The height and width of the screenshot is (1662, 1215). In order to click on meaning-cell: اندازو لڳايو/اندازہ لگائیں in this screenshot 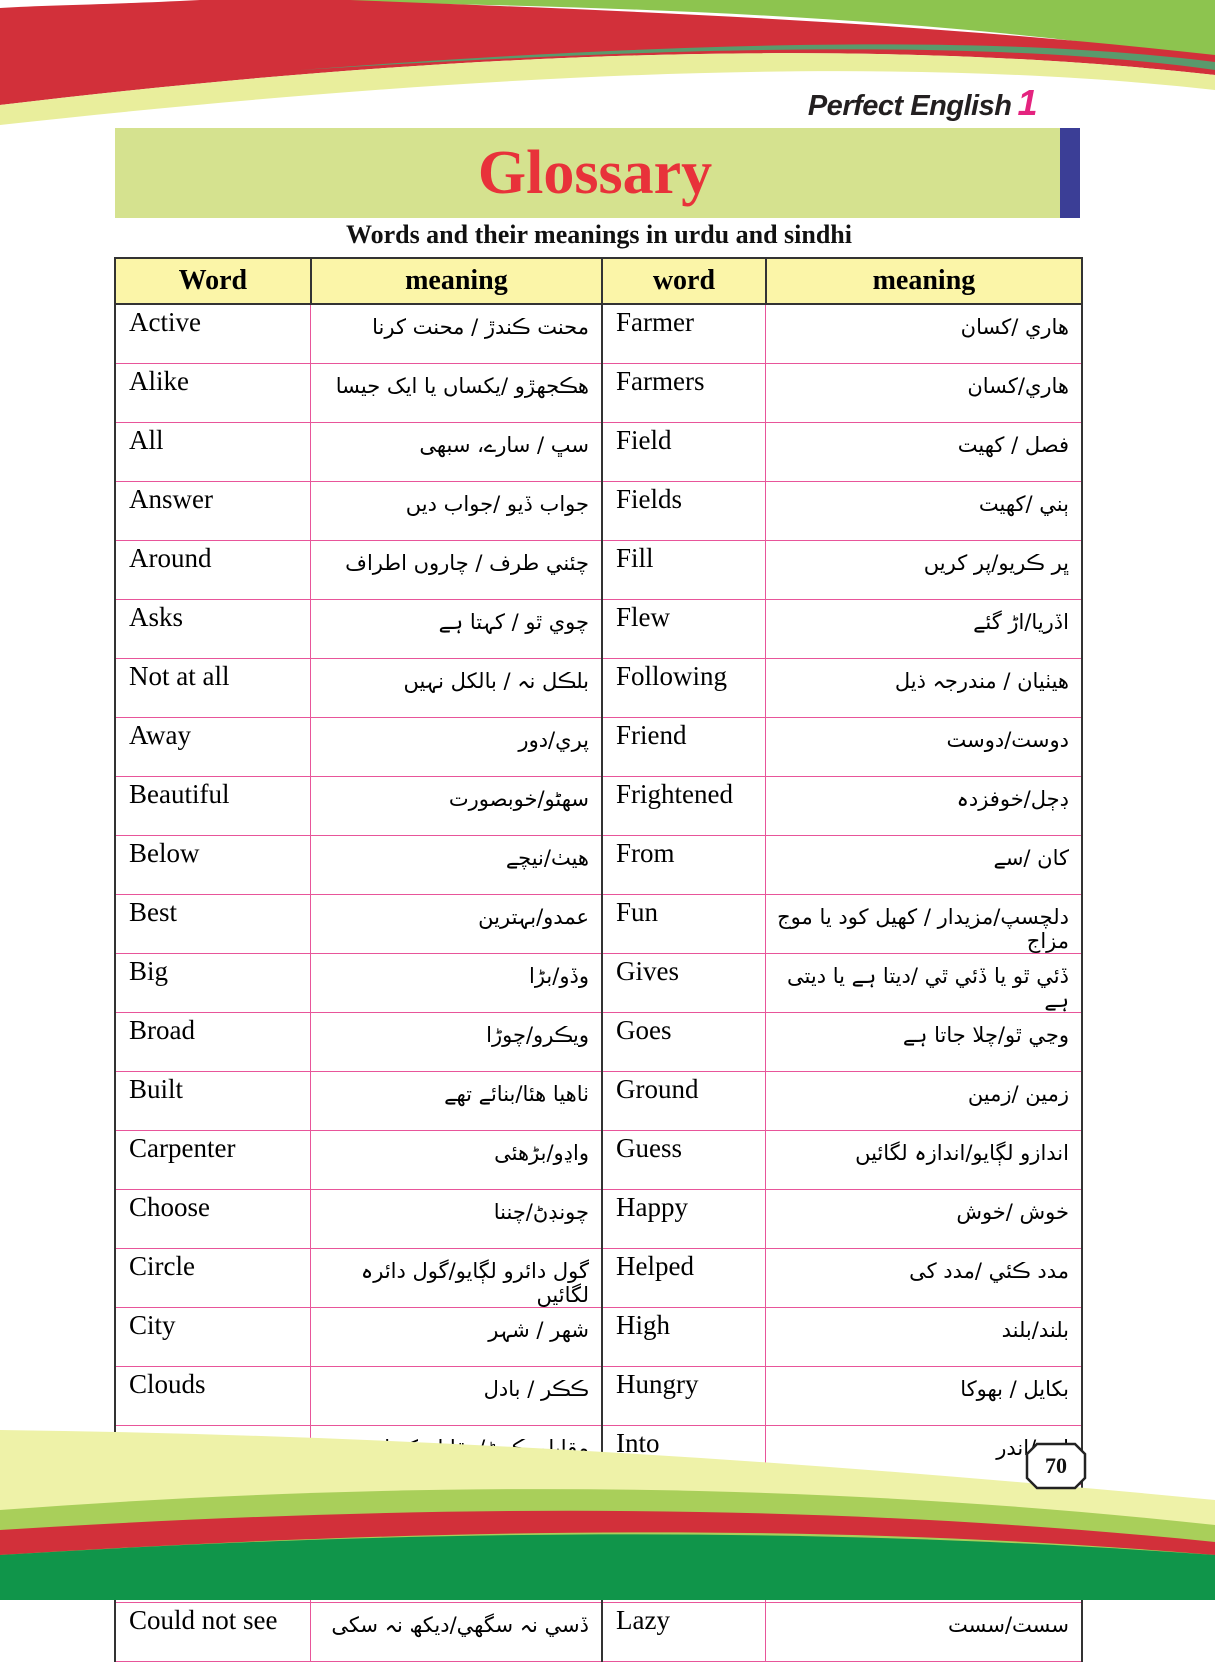, I will do `click(924, 1160)`.